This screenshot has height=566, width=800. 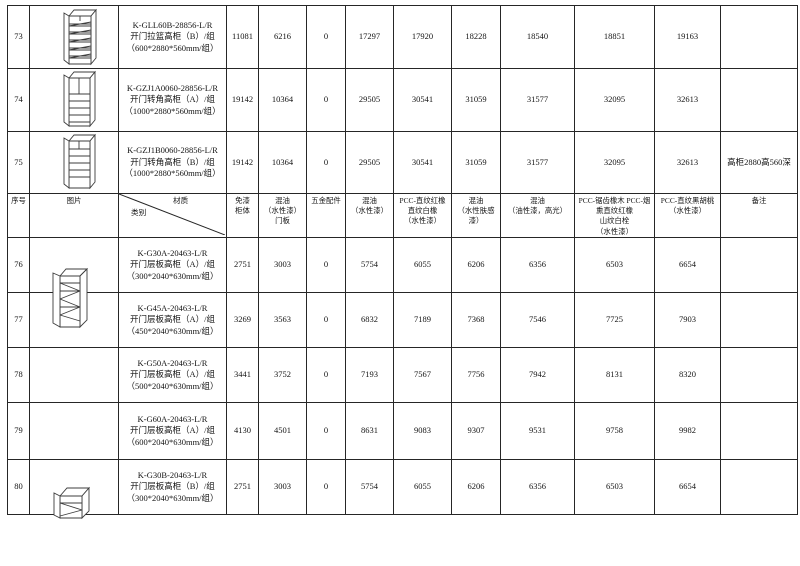 I want to click on row-number: 73, so click(x=18, y=37).